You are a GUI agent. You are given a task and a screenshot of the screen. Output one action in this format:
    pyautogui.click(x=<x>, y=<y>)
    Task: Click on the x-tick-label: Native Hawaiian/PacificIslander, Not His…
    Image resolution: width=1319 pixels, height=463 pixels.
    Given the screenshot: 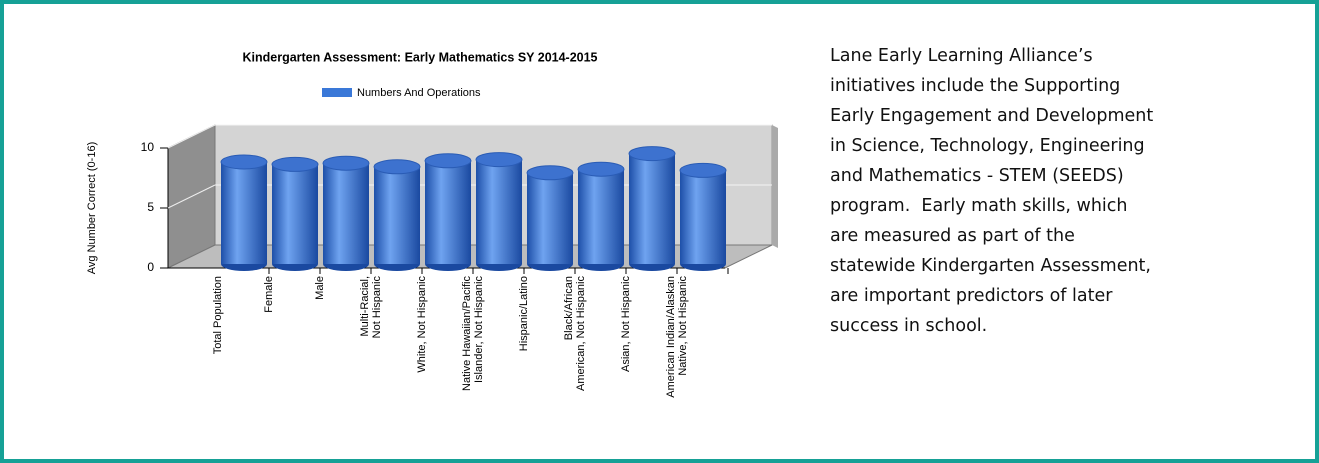 What is the action you would take?
    pyautogui.click(x=473, y=333)
    